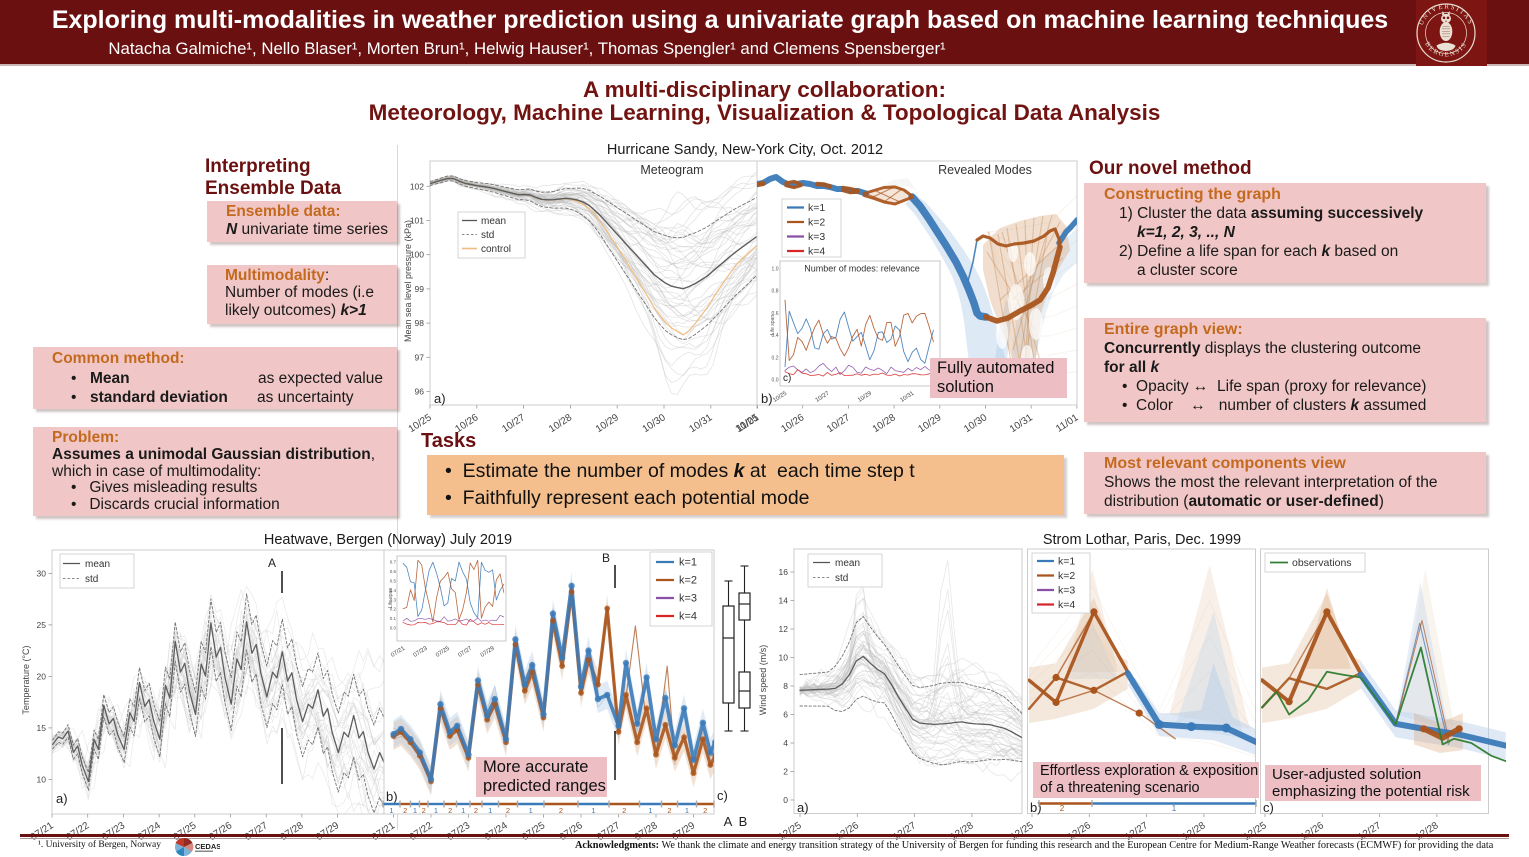 The height and width of the screenshot is (857, 1529). I want to click on svg-text: 07/25, so click(533, 831).